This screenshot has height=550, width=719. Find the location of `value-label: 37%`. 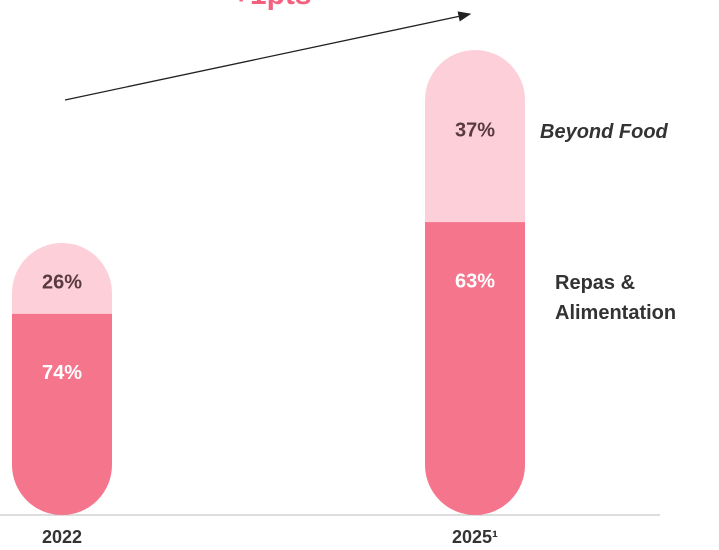

value-label: 37% is located at coordinates (475, 130).